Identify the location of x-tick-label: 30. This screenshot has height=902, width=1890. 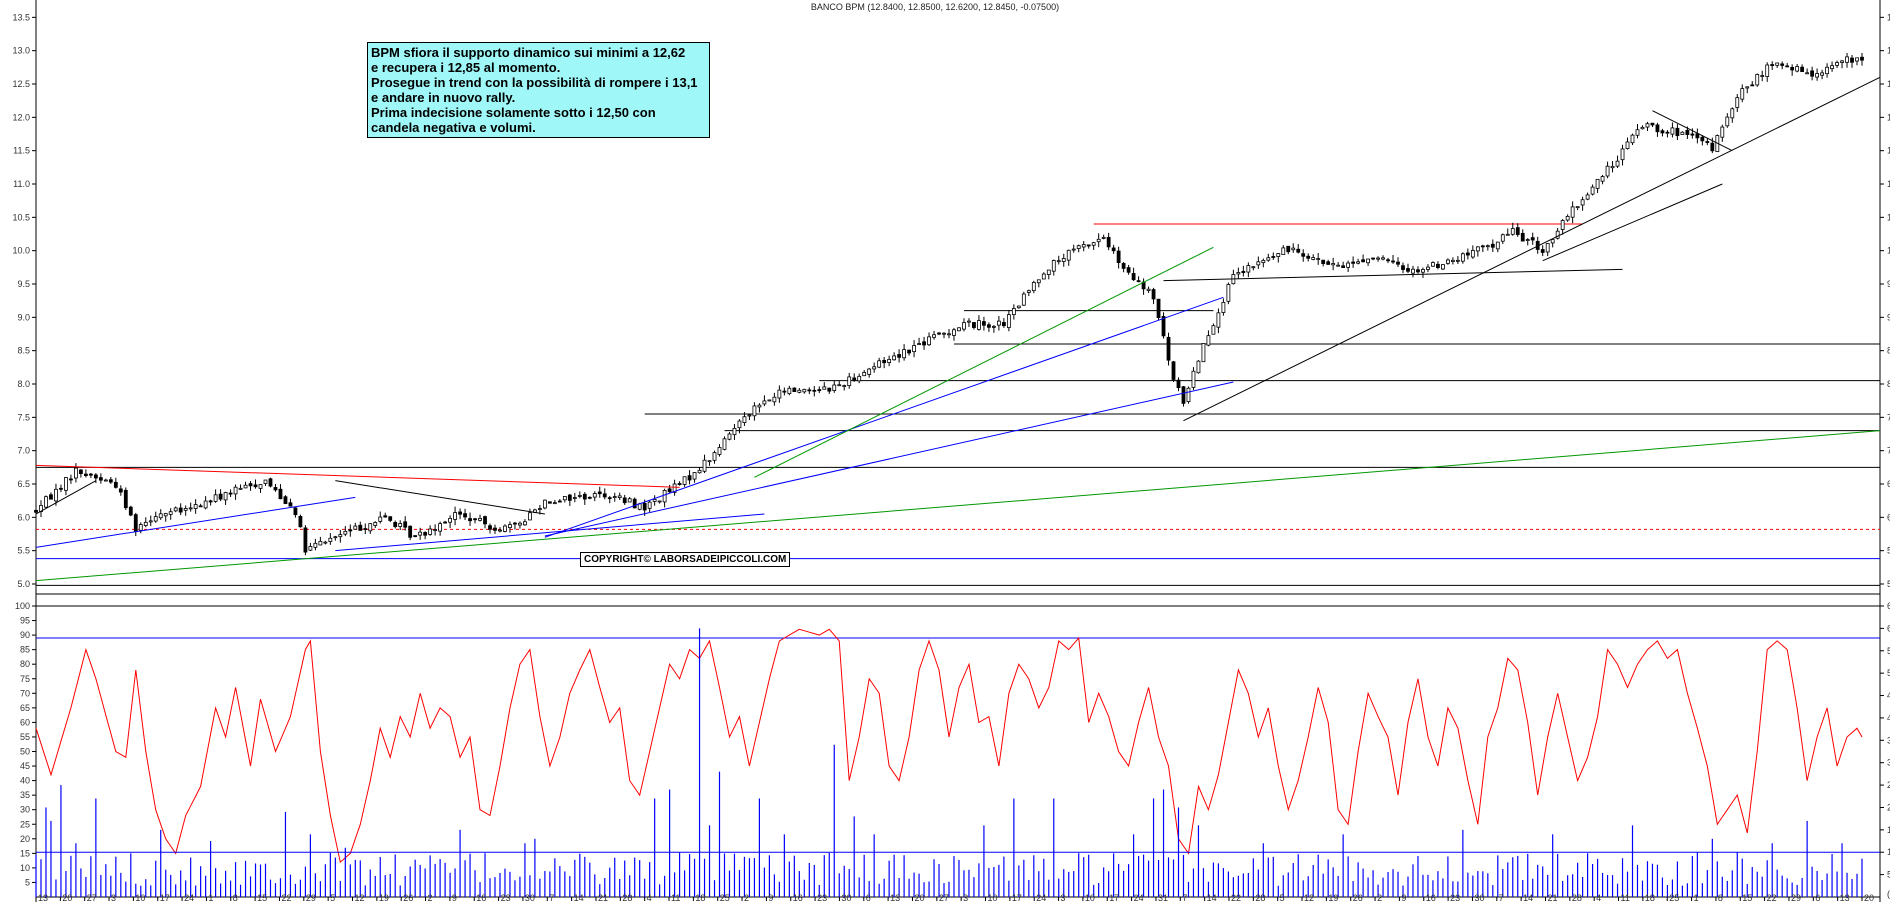
(530, 897).